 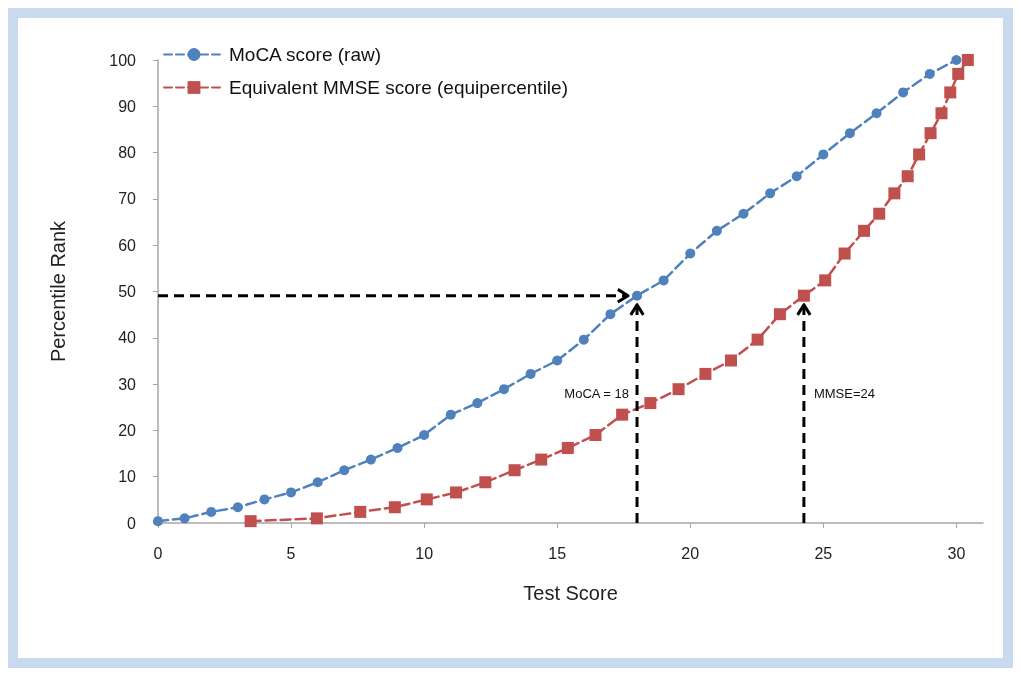 What do you see at coordinates (132, 523) in the screenshot?
I see `y-tick-label: 0` at bounding box center [132, 523].